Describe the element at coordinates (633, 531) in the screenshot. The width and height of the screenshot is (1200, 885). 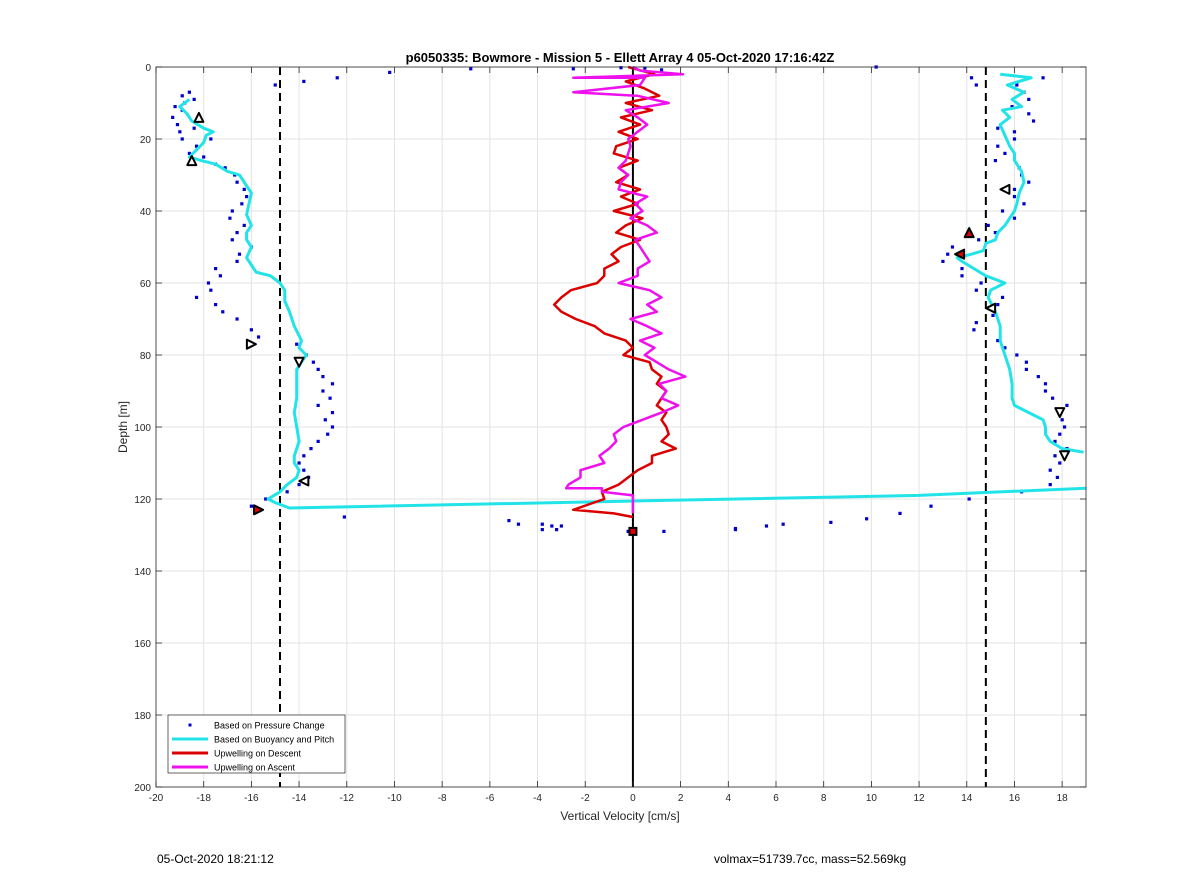
I see `marker-square` at that location.